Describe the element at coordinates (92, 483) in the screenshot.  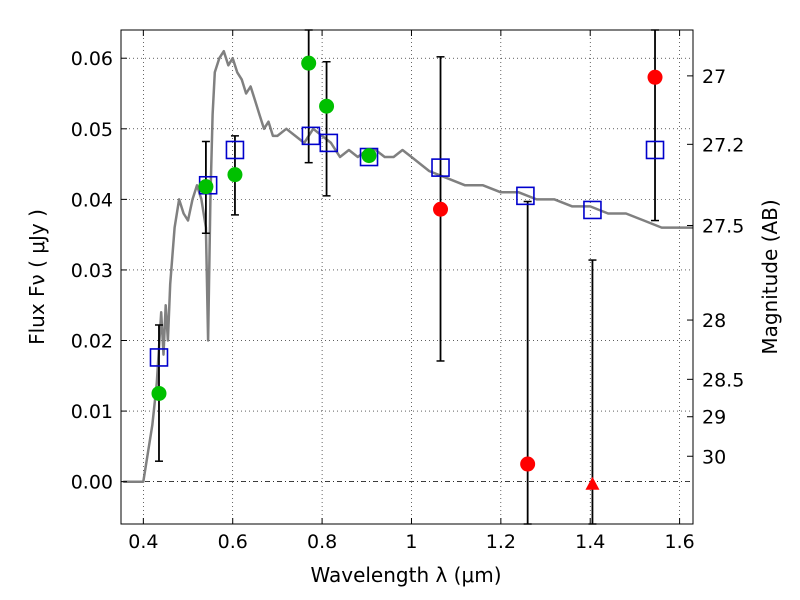
I see `y-tick-label: 0.00` at that location.